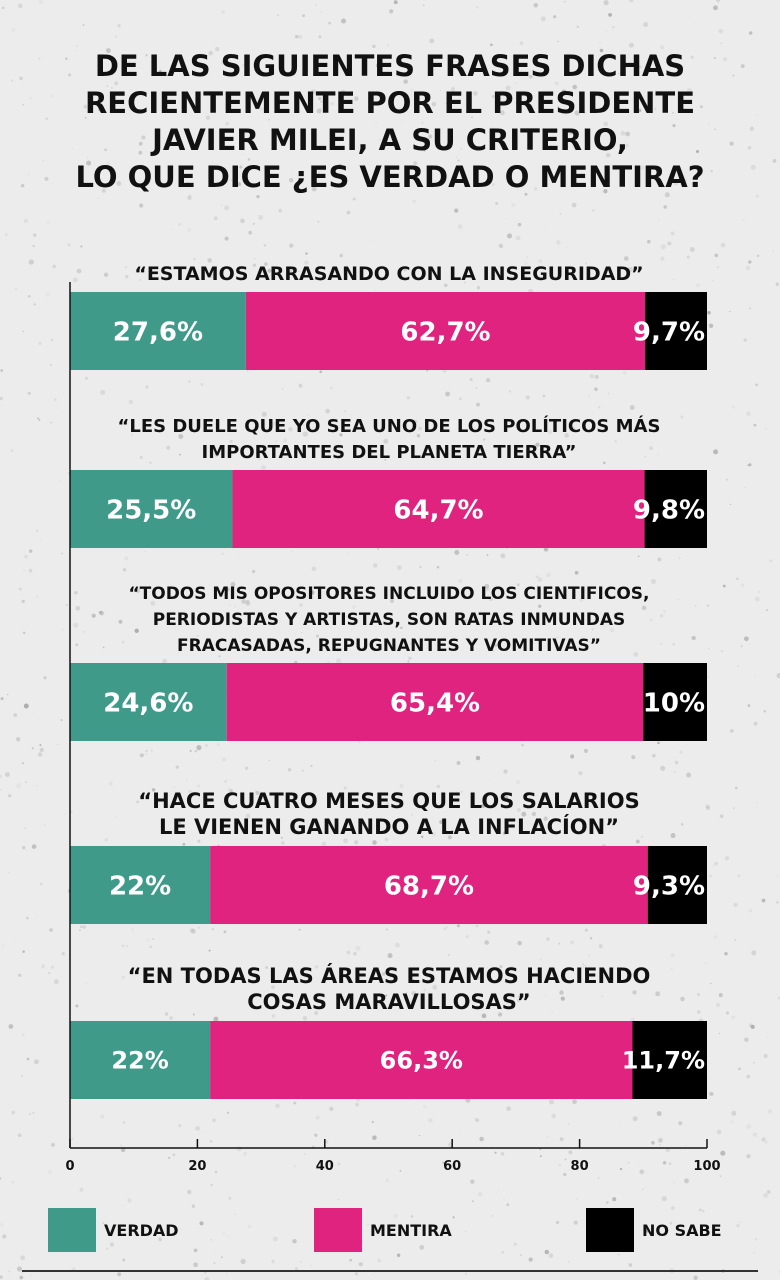 The width and height of the screenshot is (780, 1280). What do you see at coordinates (388, 801) in the screenshot?
I see `category-quote-line: “HACE CUATRO MESES QUE LOS SALARIOS` at bounding box center [388, 801].